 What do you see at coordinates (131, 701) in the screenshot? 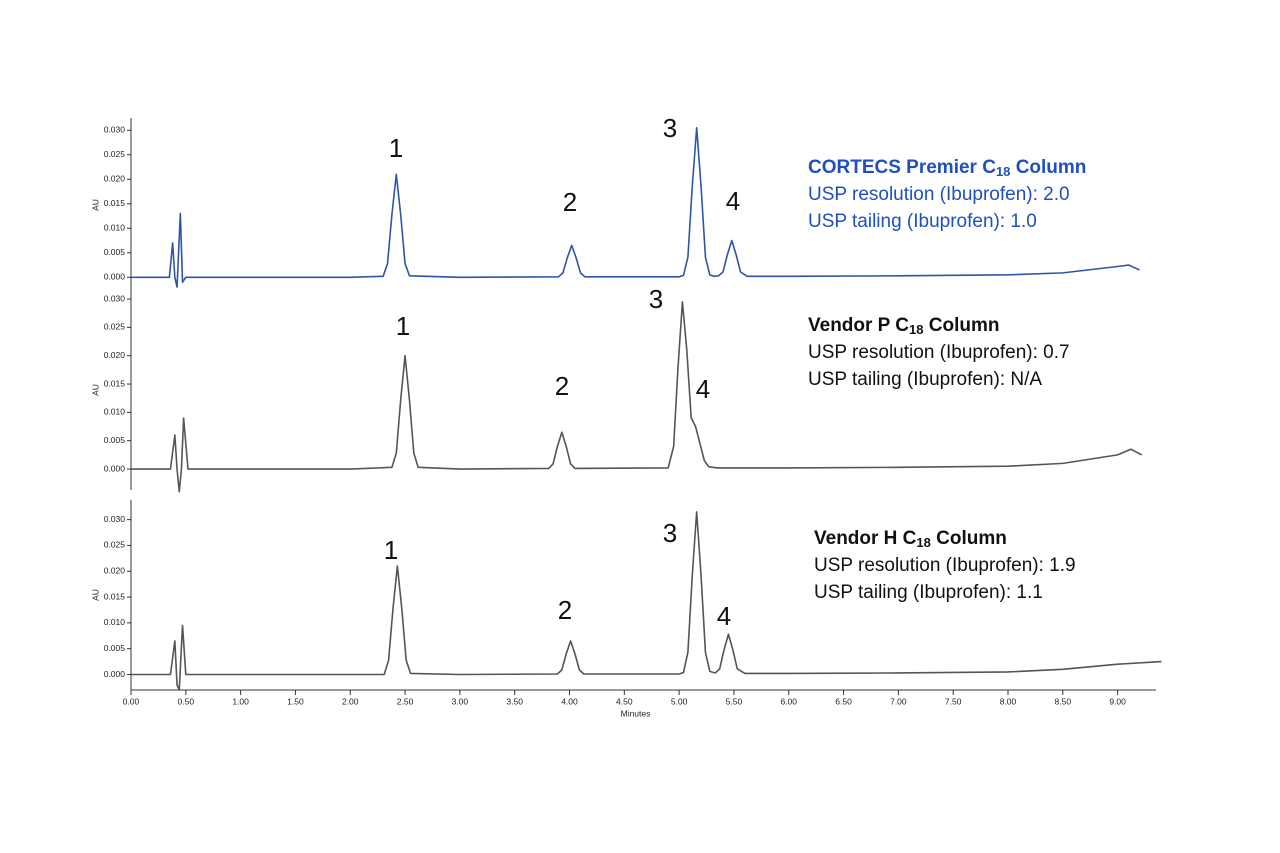
I see `x-tick-label: 0.00` at bounding box center [131, 701].